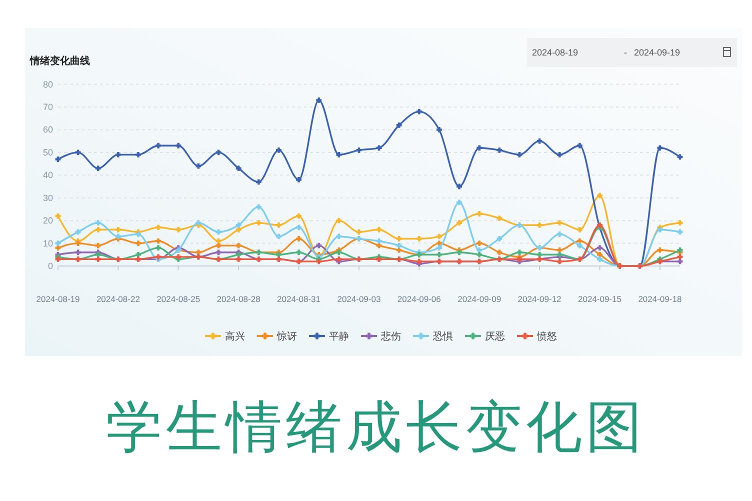 This screenshot has height=501, width=752. What do you see at coordinates (47, 243) in the screenshot?
I see `y-tick-label: 10` at bounding box center [47, 243].